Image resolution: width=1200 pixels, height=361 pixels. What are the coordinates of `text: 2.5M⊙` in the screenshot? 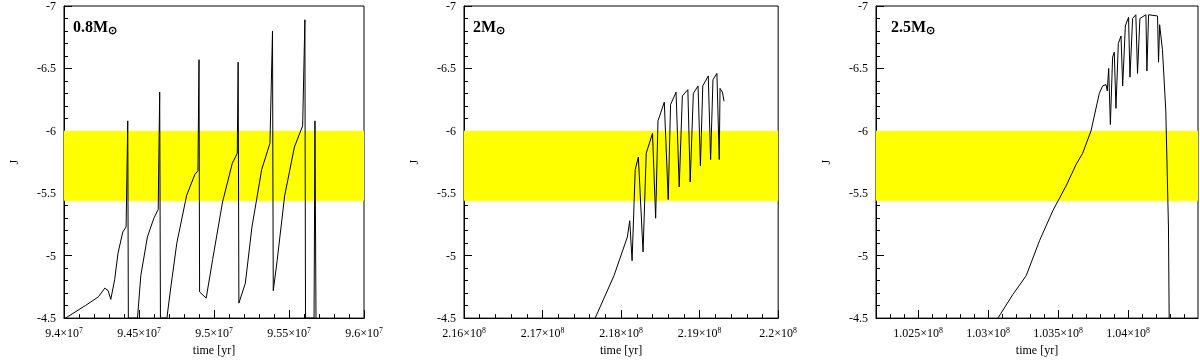 It's located at (913, 26).